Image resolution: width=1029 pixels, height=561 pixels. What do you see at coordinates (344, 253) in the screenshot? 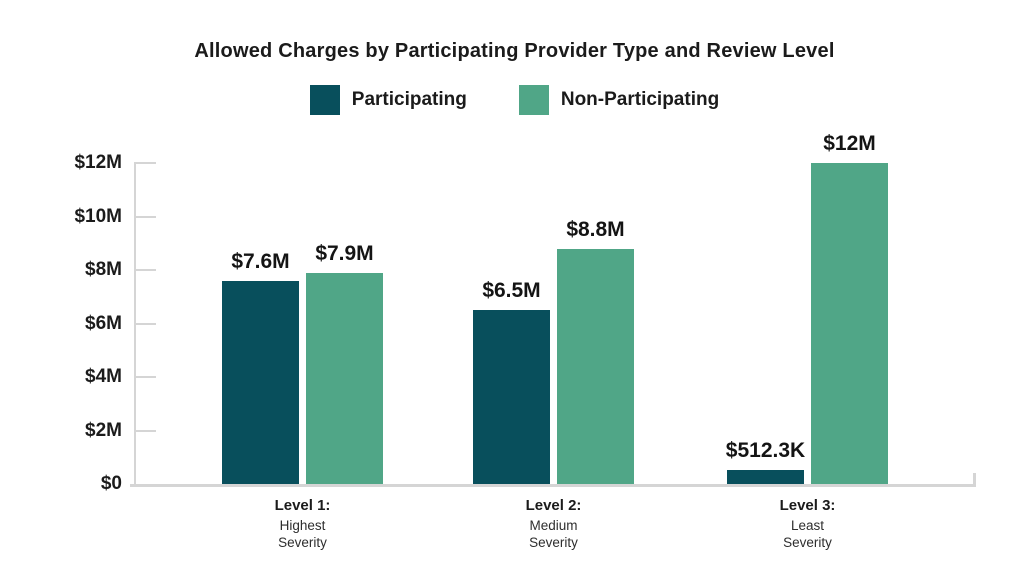
I see `value-label-non-participating-level-1: $7.9M` at bounding box center [344, 253].